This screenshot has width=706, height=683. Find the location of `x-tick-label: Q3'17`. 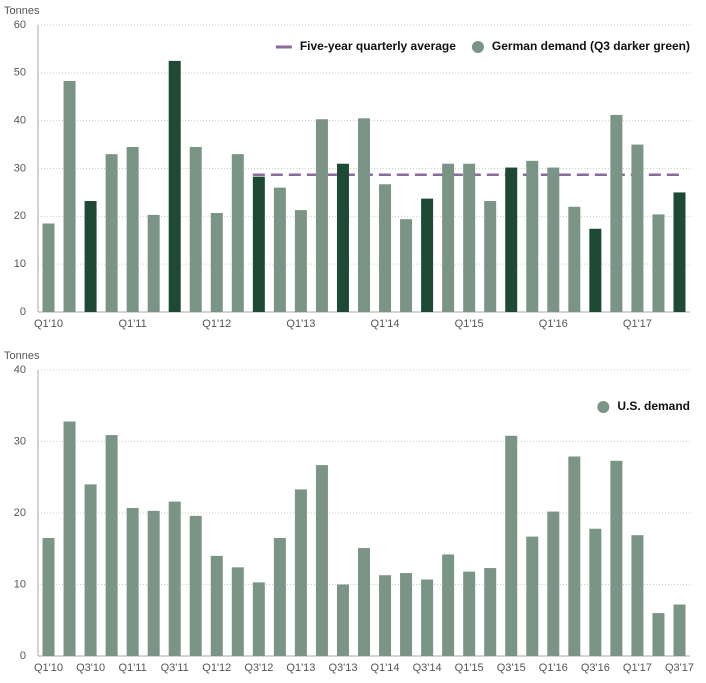

x-tick-label: Q3'17 is located at coordinates (679, 668).